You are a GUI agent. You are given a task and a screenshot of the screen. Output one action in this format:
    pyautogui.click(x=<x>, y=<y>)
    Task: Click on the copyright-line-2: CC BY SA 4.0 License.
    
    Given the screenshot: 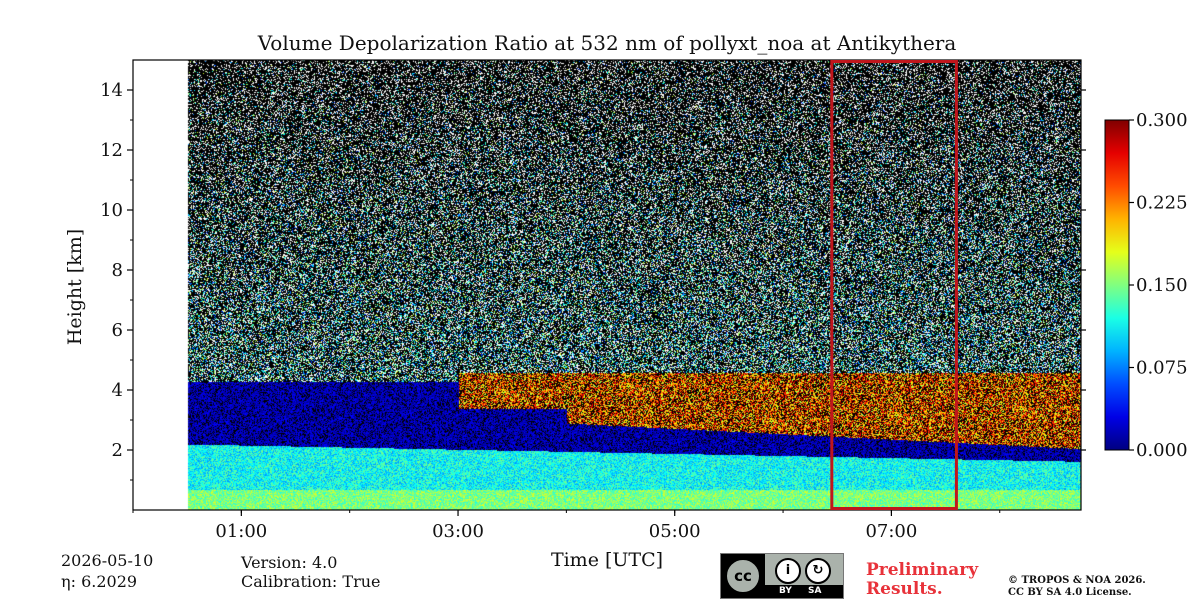 What is the action you would take?
    pyautogui.click(x=1070, y=592)
    